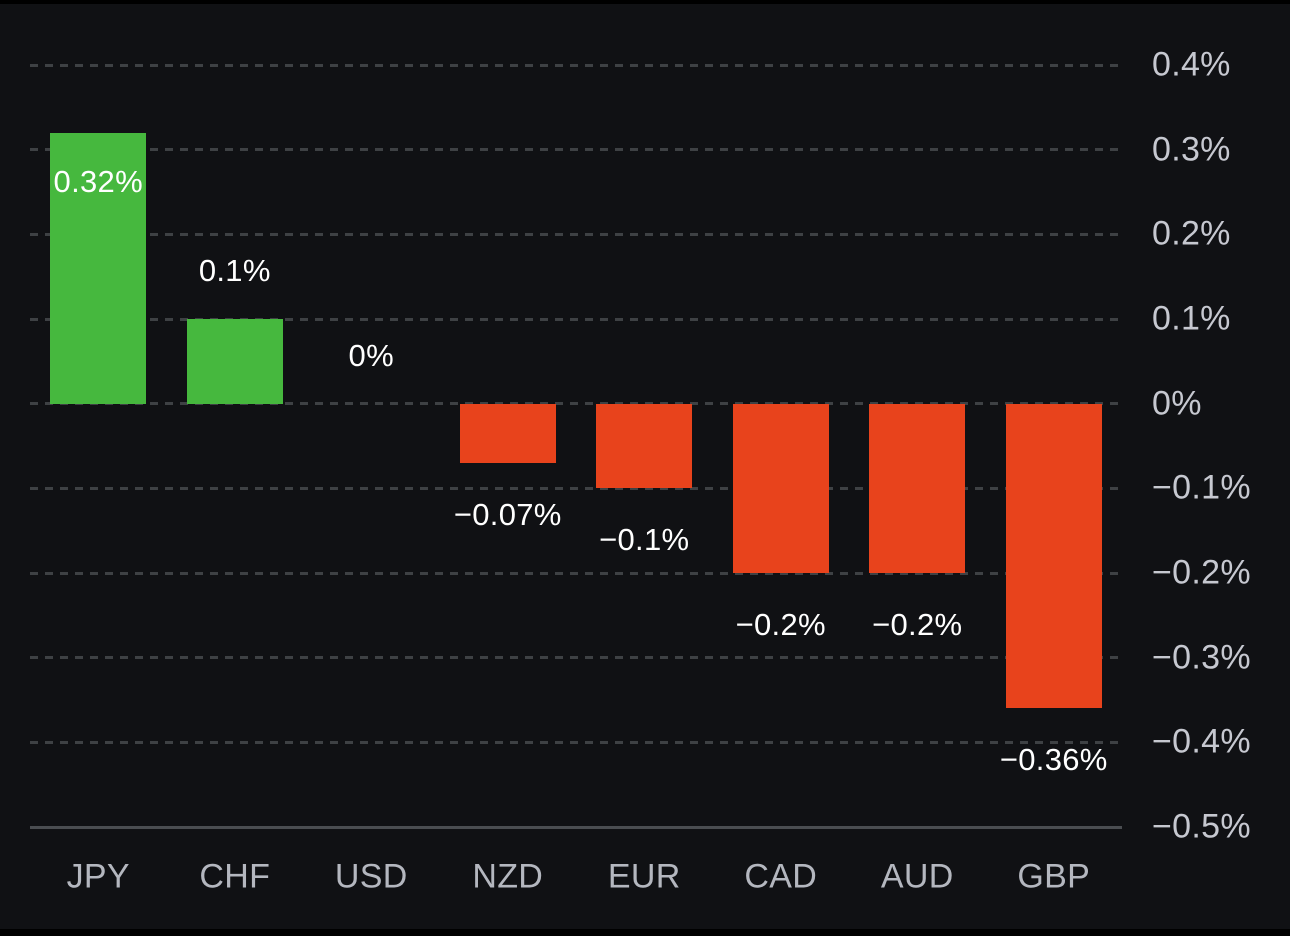 This screenshot has height=936, width=1290. What do you see at coordinates (917, 876) in the screenshot?
I see `category-label-aud: AUD` at bounding box center [917, 876].